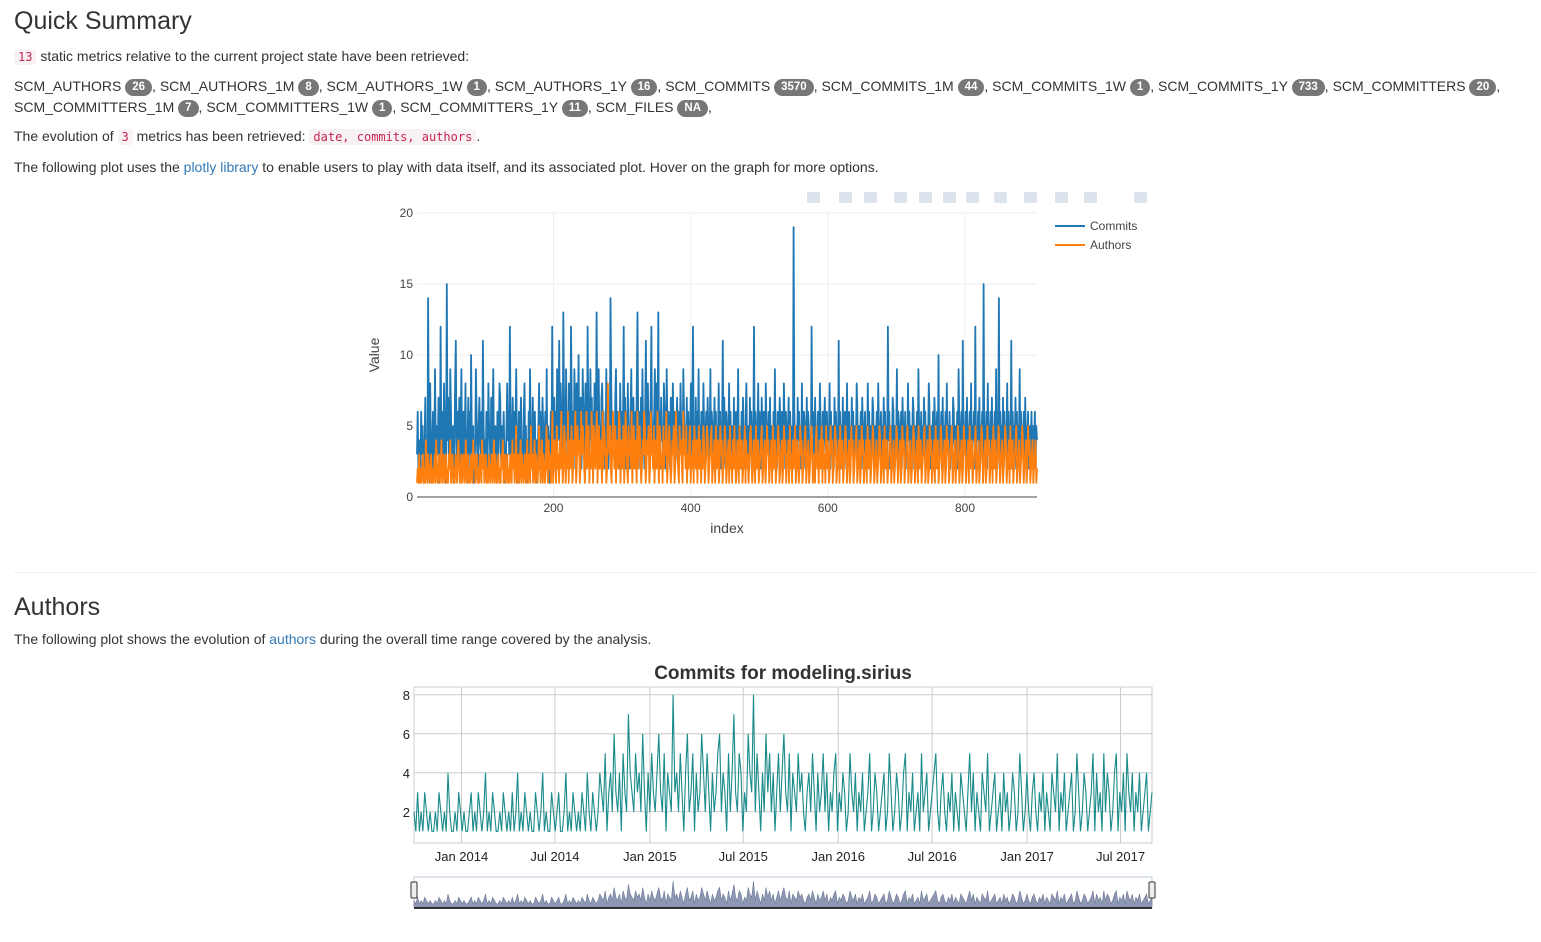 This screenshot has width=1541, height=942. I want to click on range-handle-left, so click(414, 890).